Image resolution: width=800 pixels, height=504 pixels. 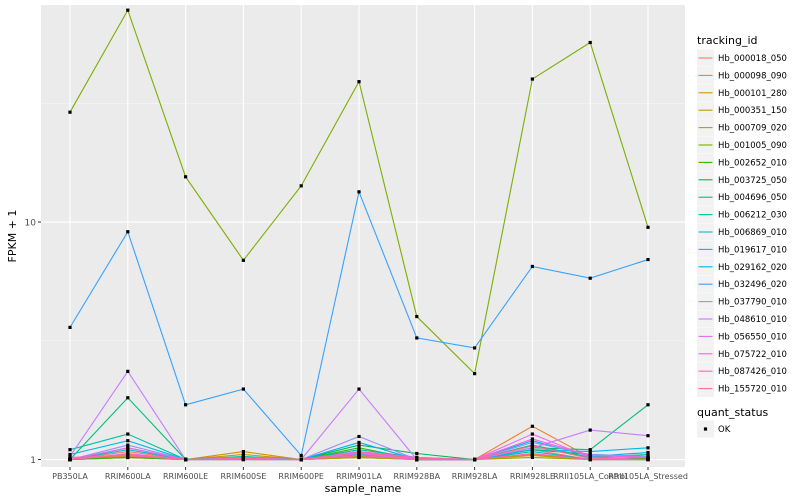 I want to click on legend-label: Hb_000018_050, so click(x=752, y=59).